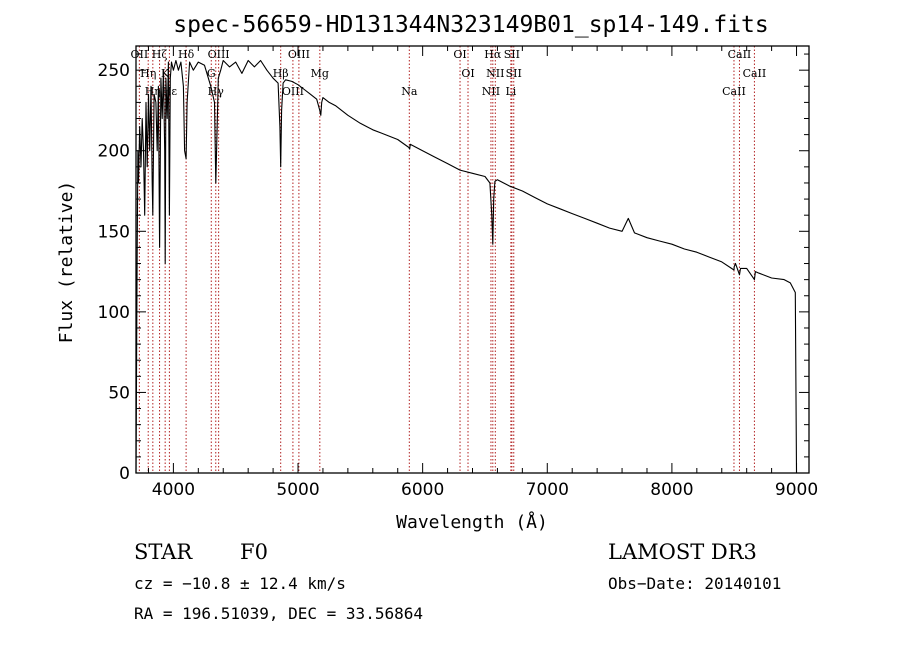  What do you see at coordinates (740, 54) in the screenshot?
I see `line-label-24: CaII` at bounding box center [740, 54].